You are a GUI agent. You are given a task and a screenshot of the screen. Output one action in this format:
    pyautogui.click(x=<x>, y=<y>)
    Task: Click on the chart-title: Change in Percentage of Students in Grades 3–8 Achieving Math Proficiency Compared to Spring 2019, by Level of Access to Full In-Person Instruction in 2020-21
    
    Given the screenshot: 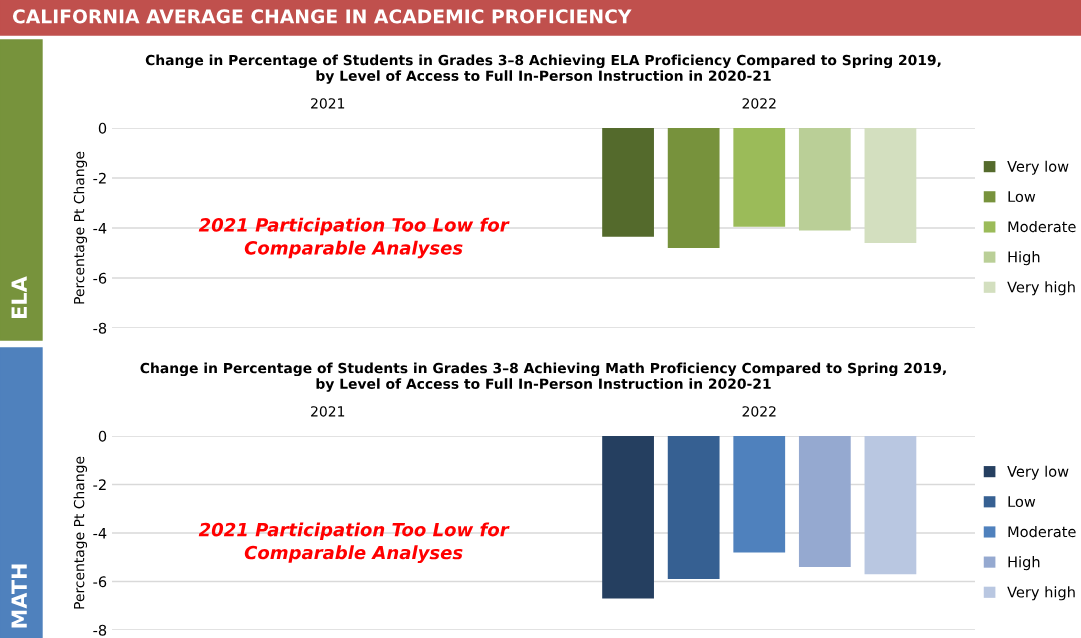 What is the action you would take?
    pyautogui.click(x=543, y=377)
    